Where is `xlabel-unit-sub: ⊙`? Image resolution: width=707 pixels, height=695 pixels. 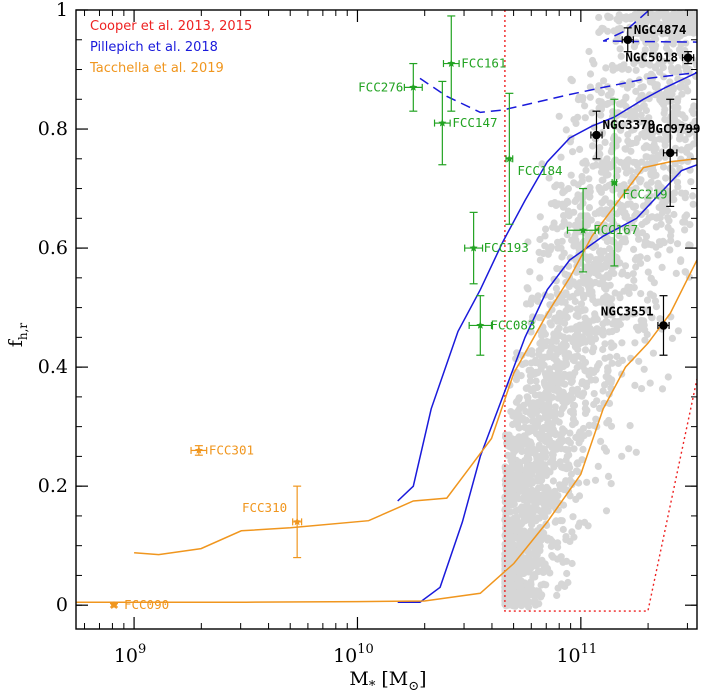 xlabel-unit-sub: ⊙ is located at coordinates (413, 686).